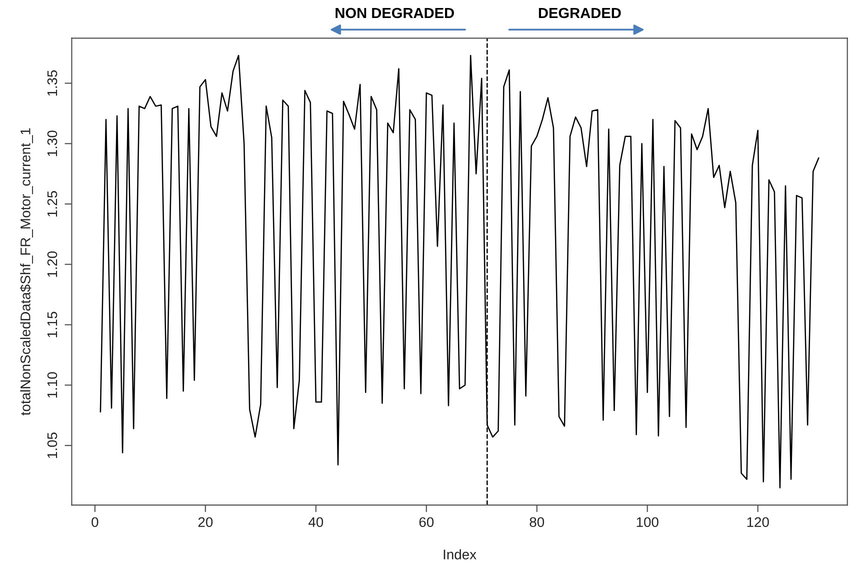 The image size is (858, 570). What do you see at coordinates (95, 522) in the screenshot?
I see `x-tick-label: 0` at bounding box center [95, 522].